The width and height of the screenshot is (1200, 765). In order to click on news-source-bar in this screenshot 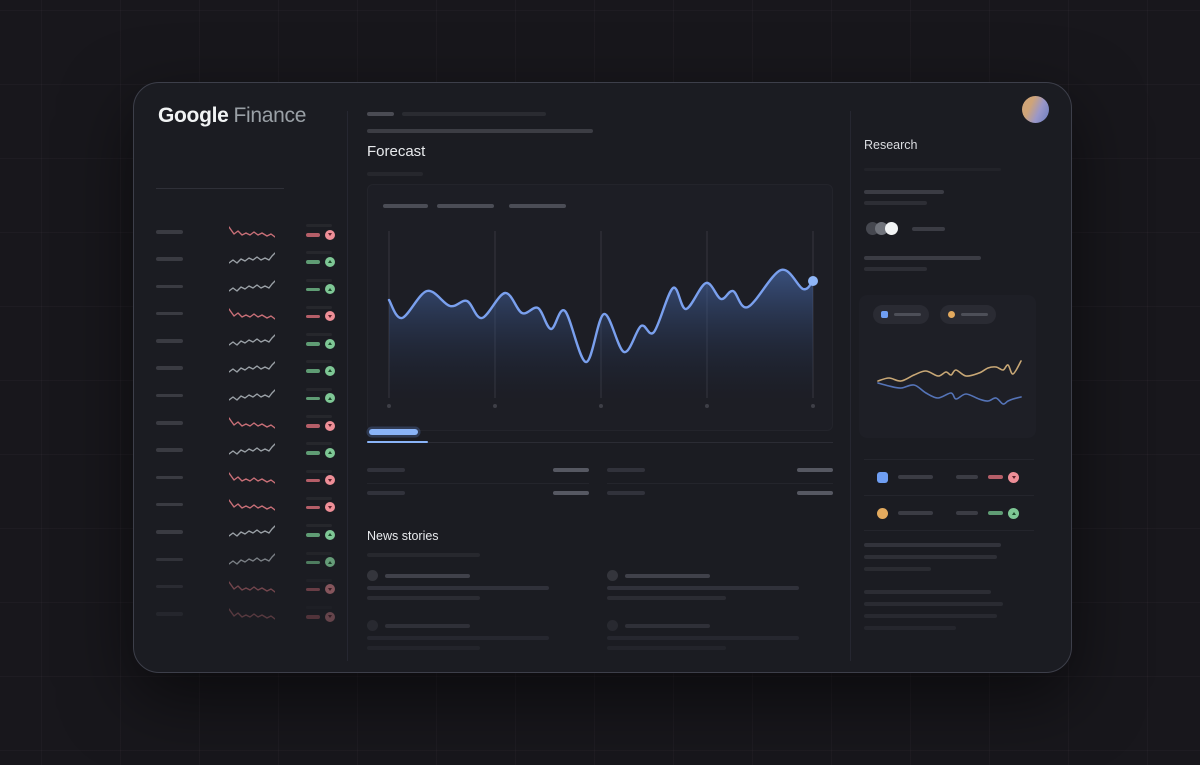, I will do `click(427, 575)`.